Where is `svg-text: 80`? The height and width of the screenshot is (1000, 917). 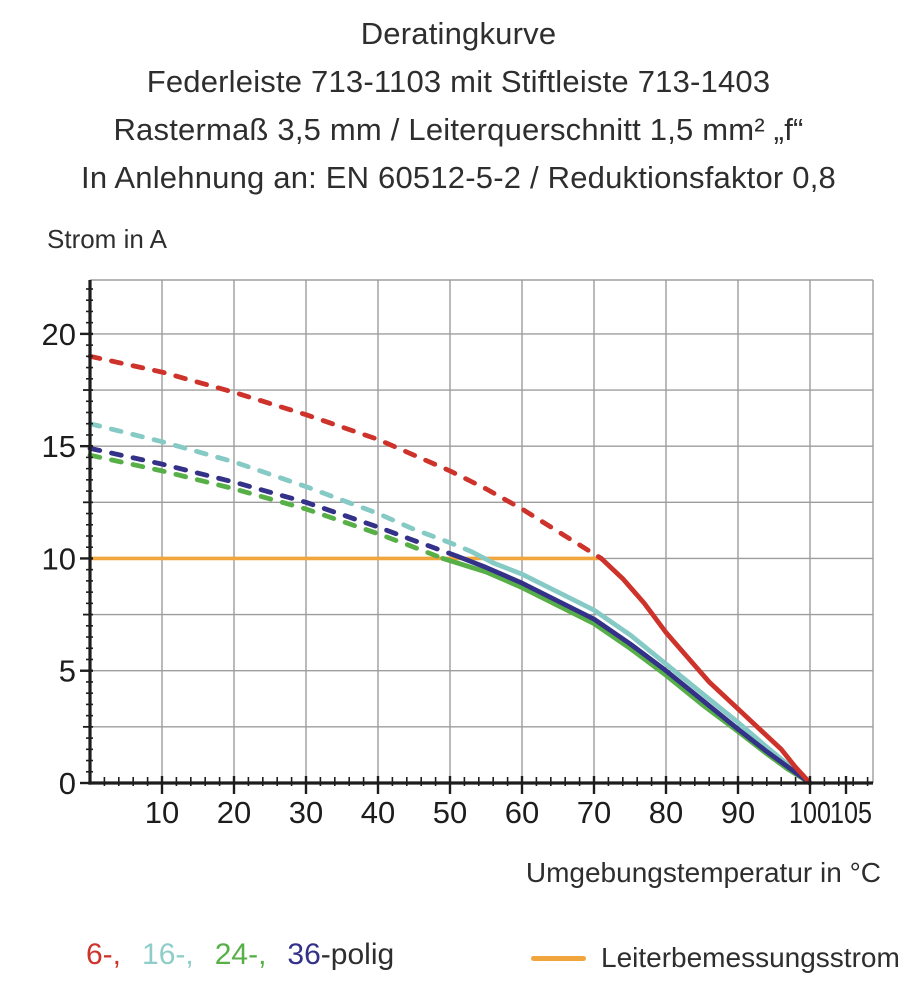
svg-text: 80 is located at coordinates (666, 812).